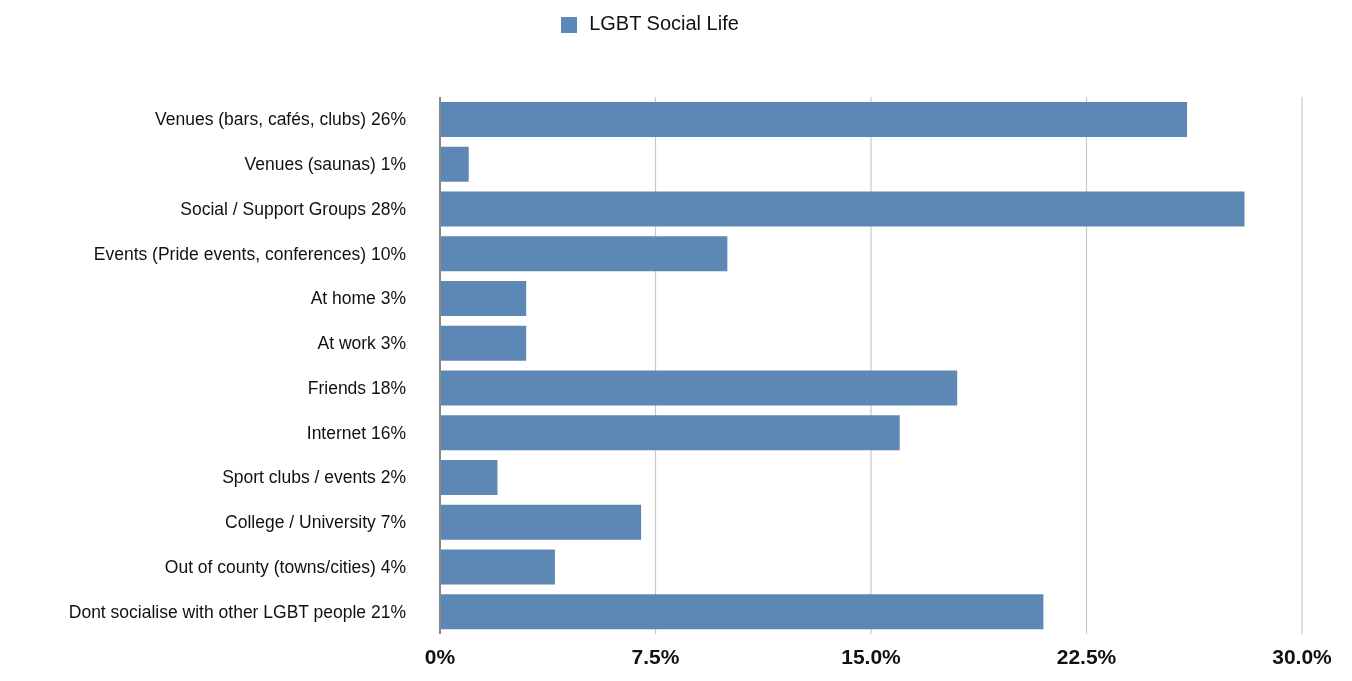 The width and height of the screenshot is (1352, 681). What do you see at coordinates (293, 208) in the screenshot?
I see `y-tick-label: Social / Support Groups 28%` at bounding box center [293, 208].